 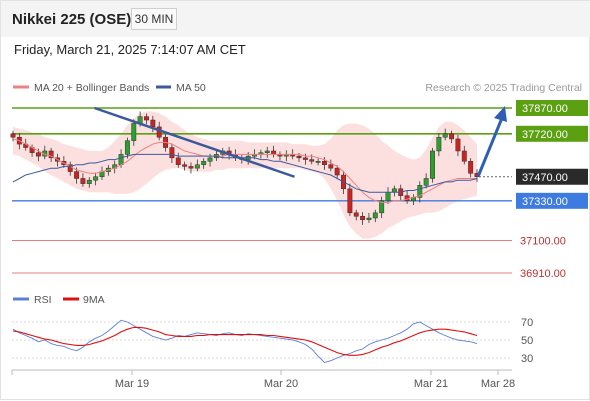 What do you see at coordinates (490, 147) in the screenshot?
I see `projection-arrow` at bounding box center [490, 147].